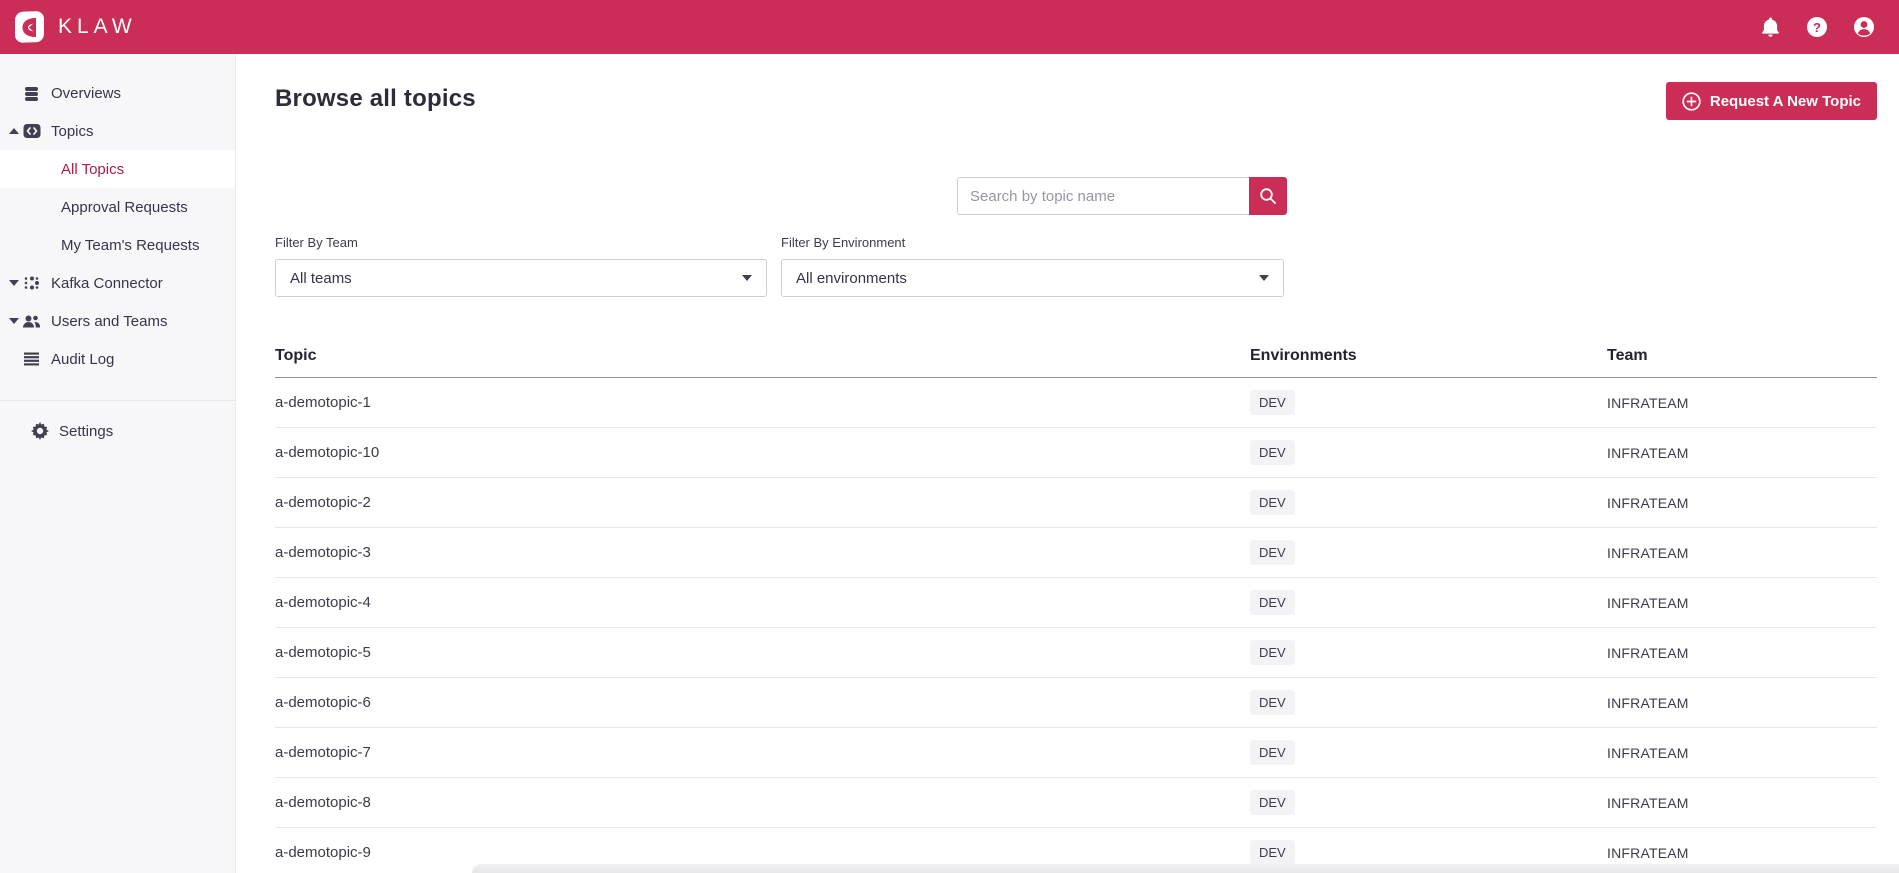  Describe the element at coordinates (1864, 27) in the screenshot. I see `user-profile-icon` at that location.